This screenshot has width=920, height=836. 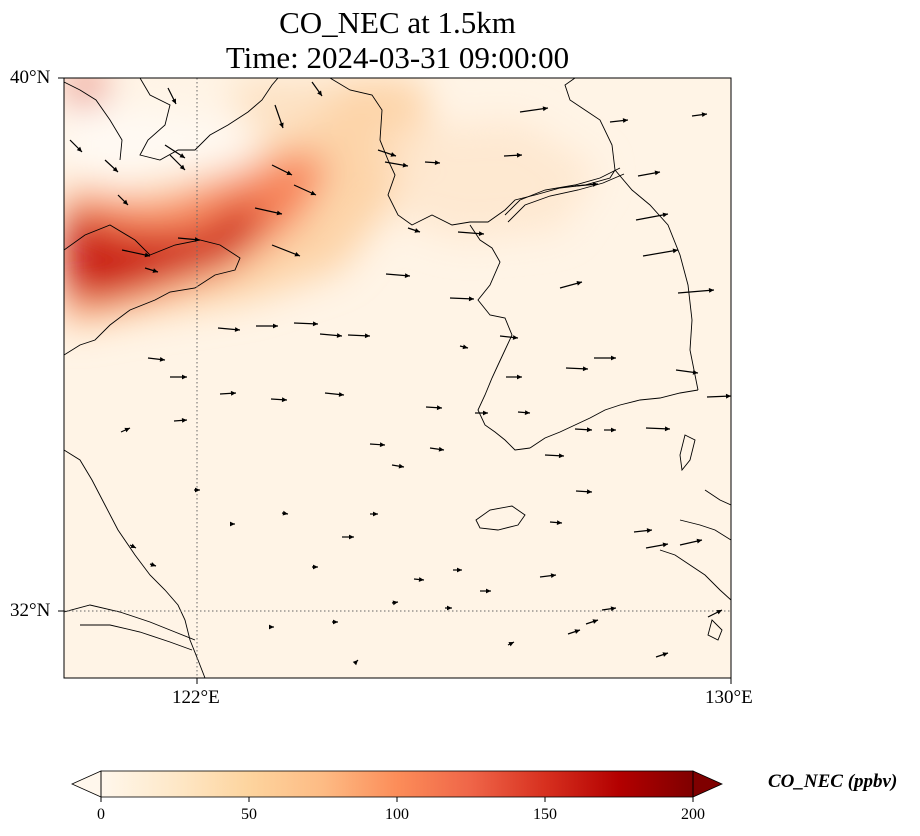 I want to click on colorbar-tick-label-100: 100, so click(x=397, y=814).